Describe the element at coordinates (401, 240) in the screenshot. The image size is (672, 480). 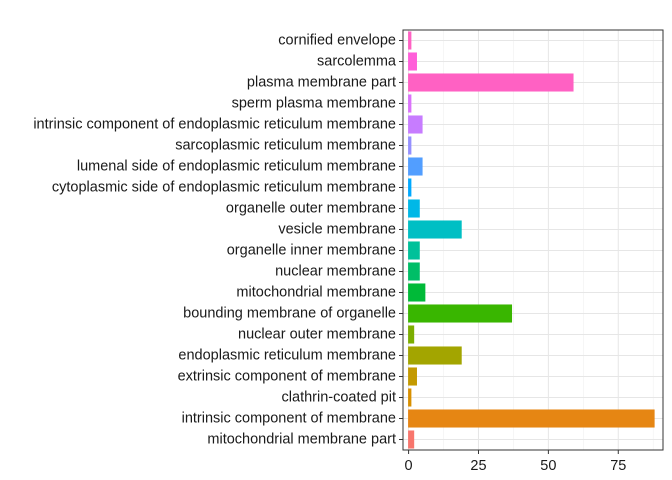
I see `y-axis-ticks` at that location.